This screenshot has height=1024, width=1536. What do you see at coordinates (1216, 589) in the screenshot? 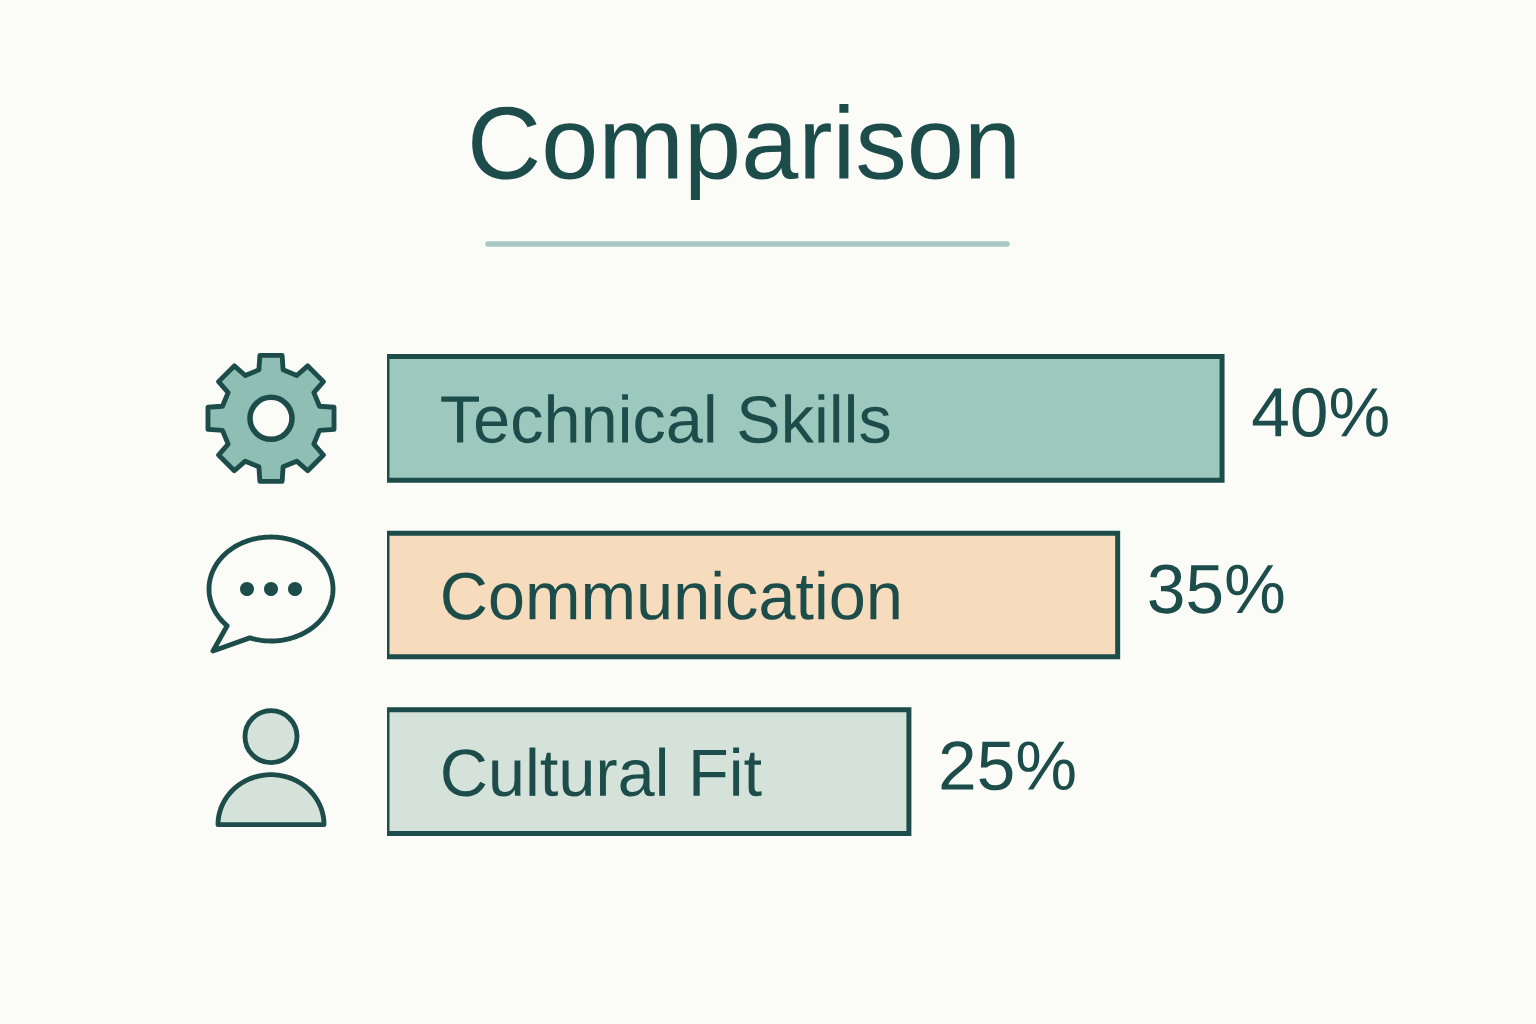
I see `data-label: 35%` at bounding box center [1216, 589].